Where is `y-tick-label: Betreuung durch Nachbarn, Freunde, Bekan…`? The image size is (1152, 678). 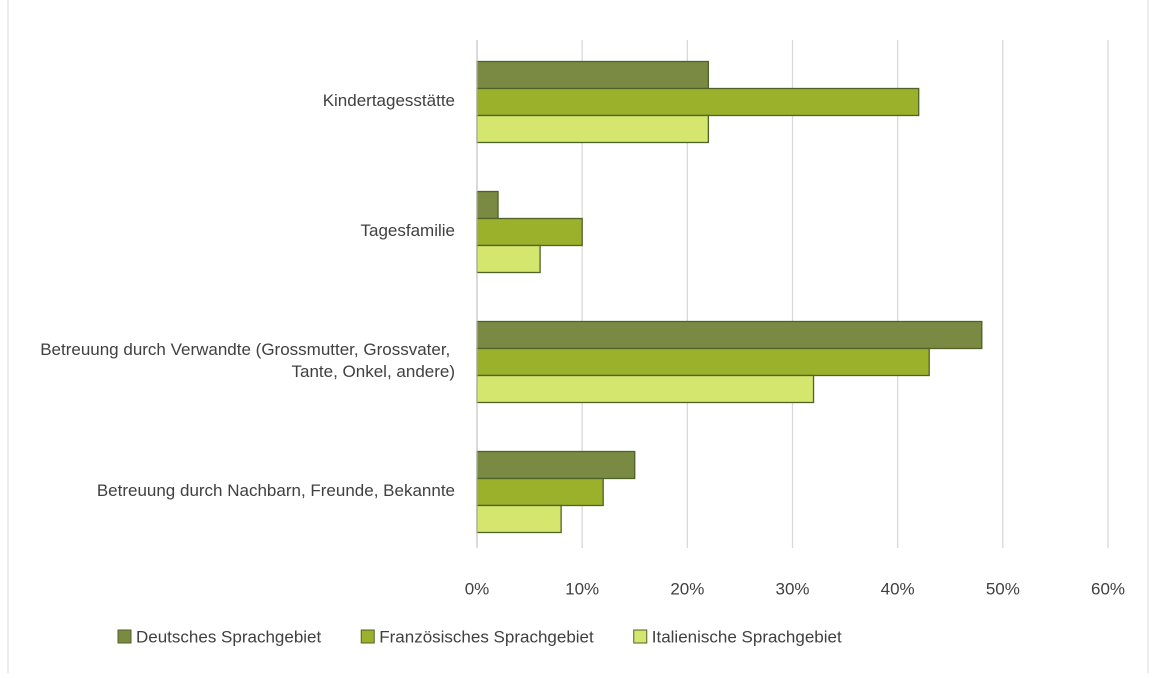 y-tick-label: Betreuung durch Nachbarn, Freunde, Bekan… is located at coordinates (276, 490).